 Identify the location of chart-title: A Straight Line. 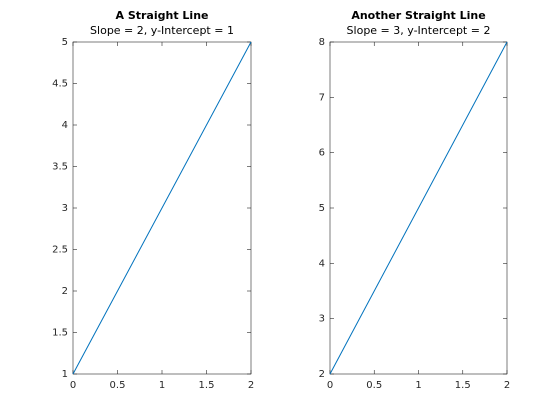
(161, 15).